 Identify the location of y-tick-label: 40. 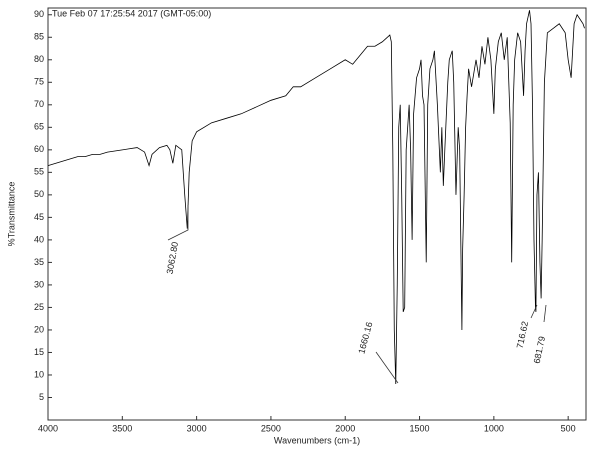
(39, 239).